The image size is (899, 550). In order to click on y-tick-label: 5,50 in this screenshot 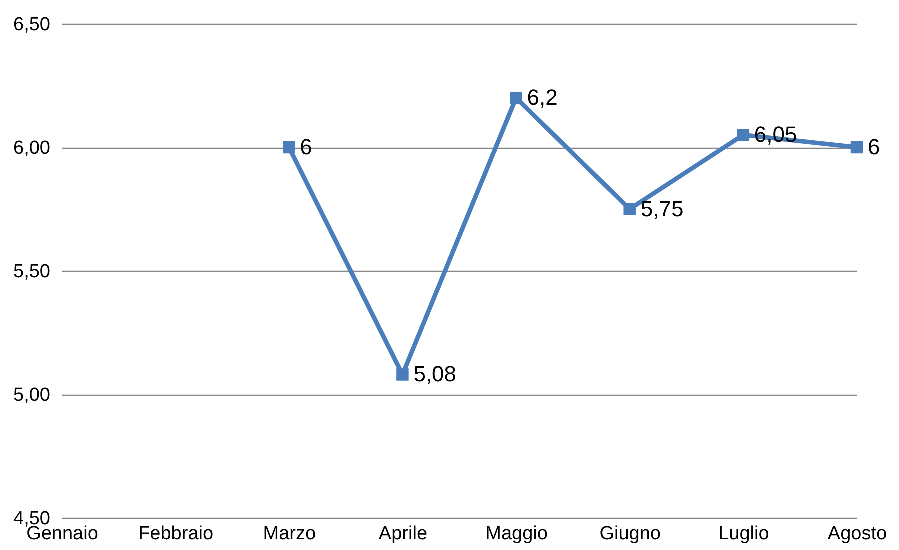, I will do `click(32, 272)`.